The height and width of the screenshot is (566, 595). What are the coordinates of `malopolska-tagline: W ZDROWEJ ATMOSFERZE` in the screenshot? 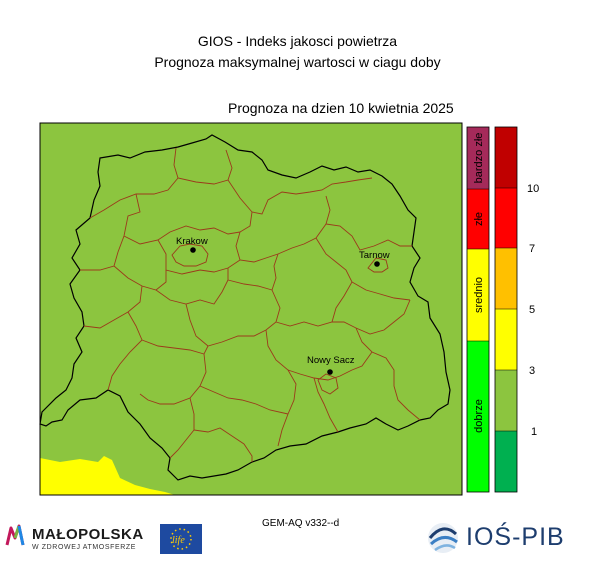 It's located at (84, 547).